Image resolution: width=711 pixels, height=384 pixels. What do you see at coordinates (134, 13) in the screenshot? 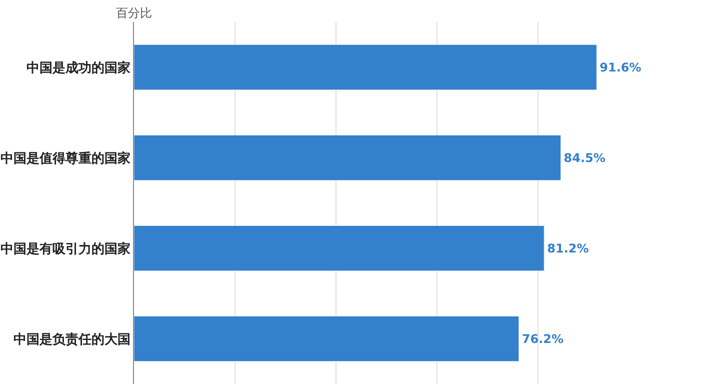
I see `y-axis-title: 百分比` at bounding box center [134, 13].